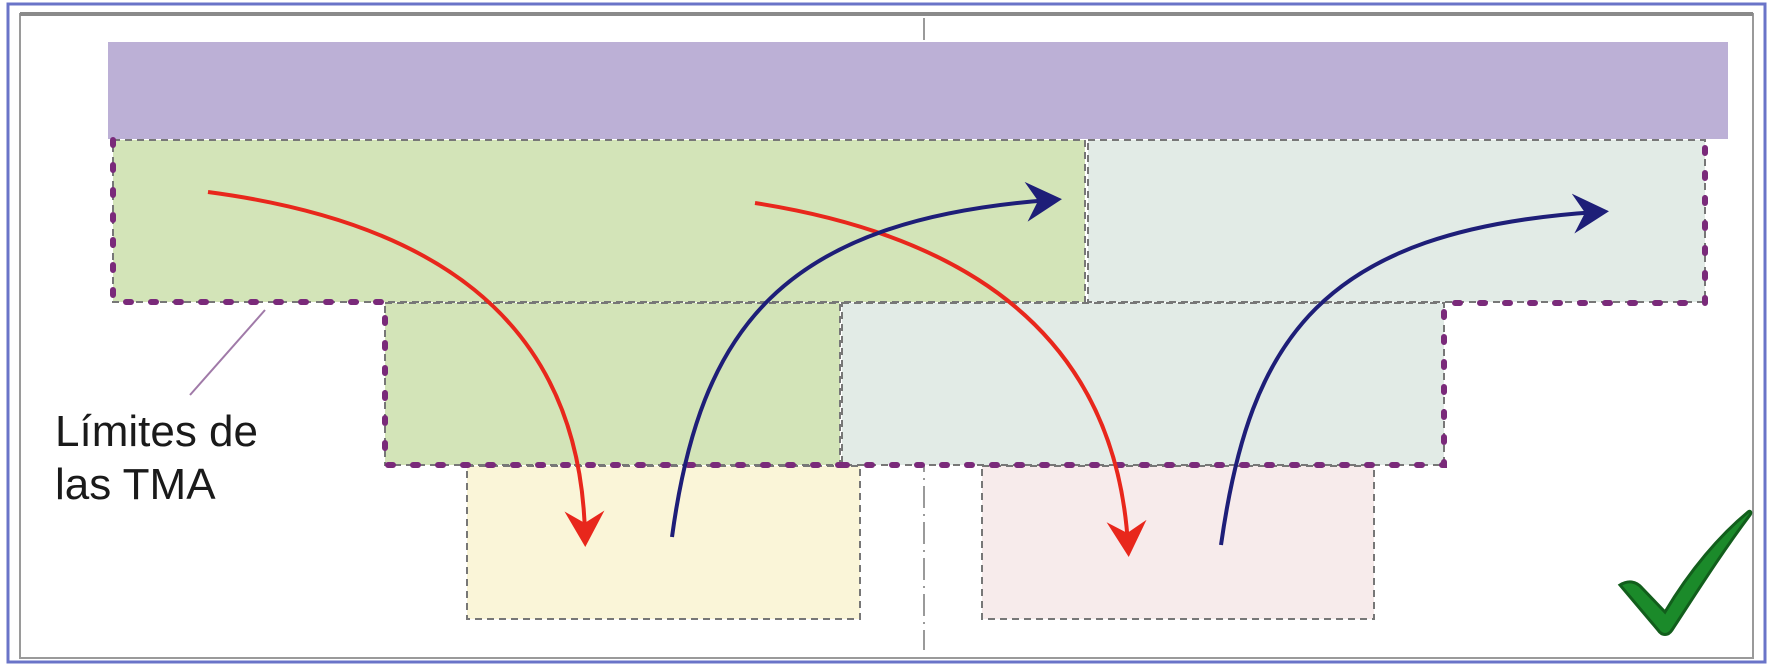 The height and width of the screenshot is (669, 1775). I want to click on red-descent-arrow-right, so click(950, 379).